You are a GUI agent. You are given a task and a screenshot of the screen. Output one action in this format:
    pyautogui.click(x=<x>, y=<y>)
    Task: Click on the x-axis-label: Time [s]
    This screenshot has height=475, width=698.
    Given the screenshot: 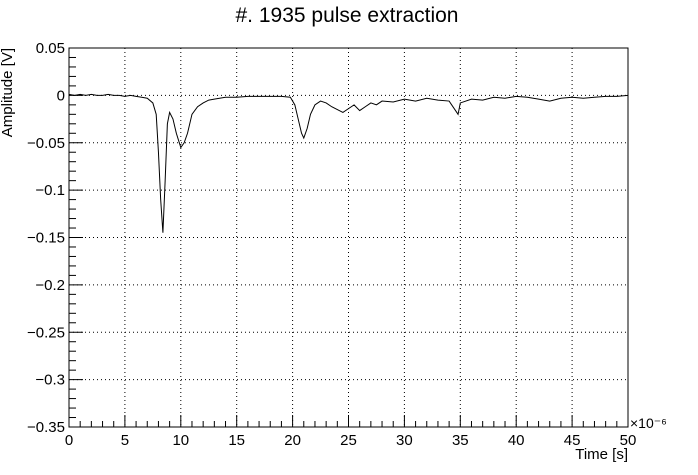 What is the action you would take?
    pyautogui.click(x=601, y=454)
    